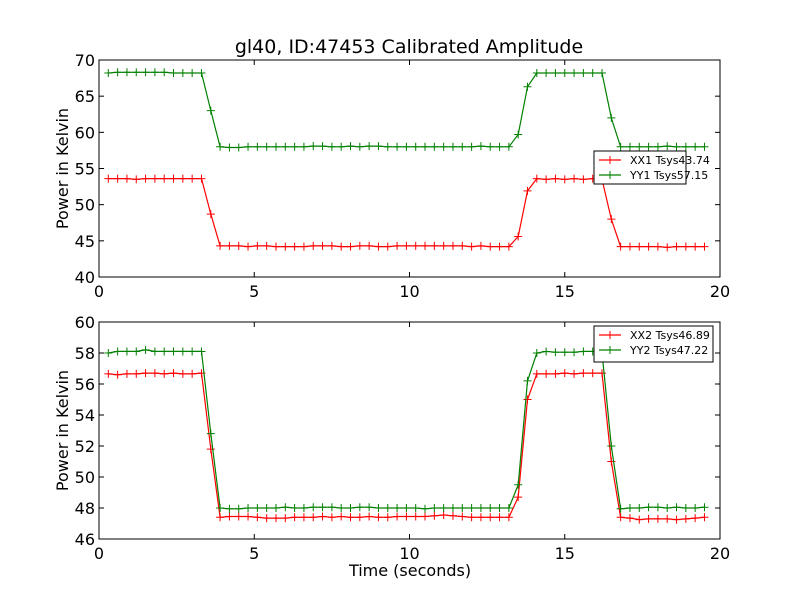 Image resolution: width=800 pixels, height=600 pixels. Describe the element at coordinates (85, 96) in the screenshot. I see `y-tick-label: 65` at that location.